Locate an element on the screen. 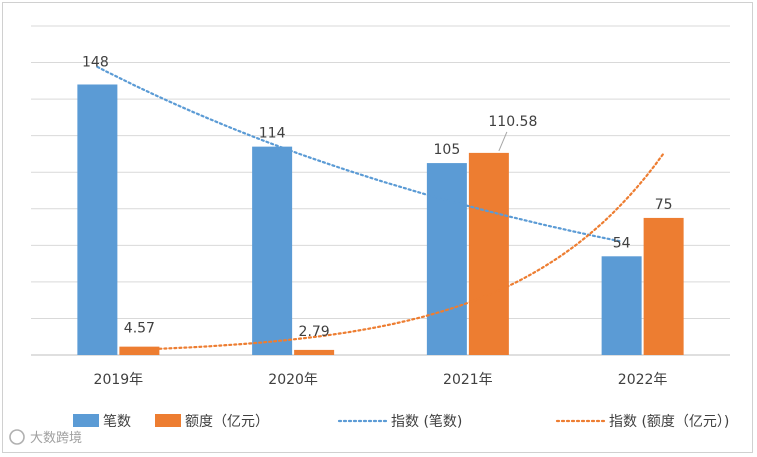 The image size is (757, 457). bar-amount-2021年 is located at coordinates (488, 253).